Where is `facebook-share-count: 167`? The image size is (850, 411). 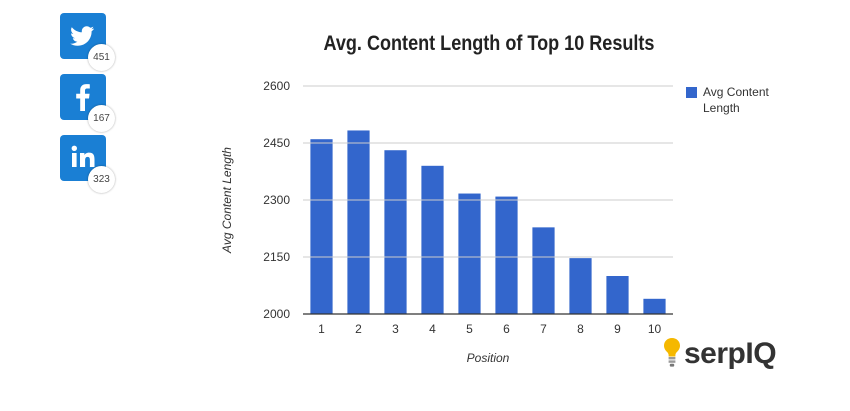
facebook-share-count: 167 is located at coordinates (101, 118).